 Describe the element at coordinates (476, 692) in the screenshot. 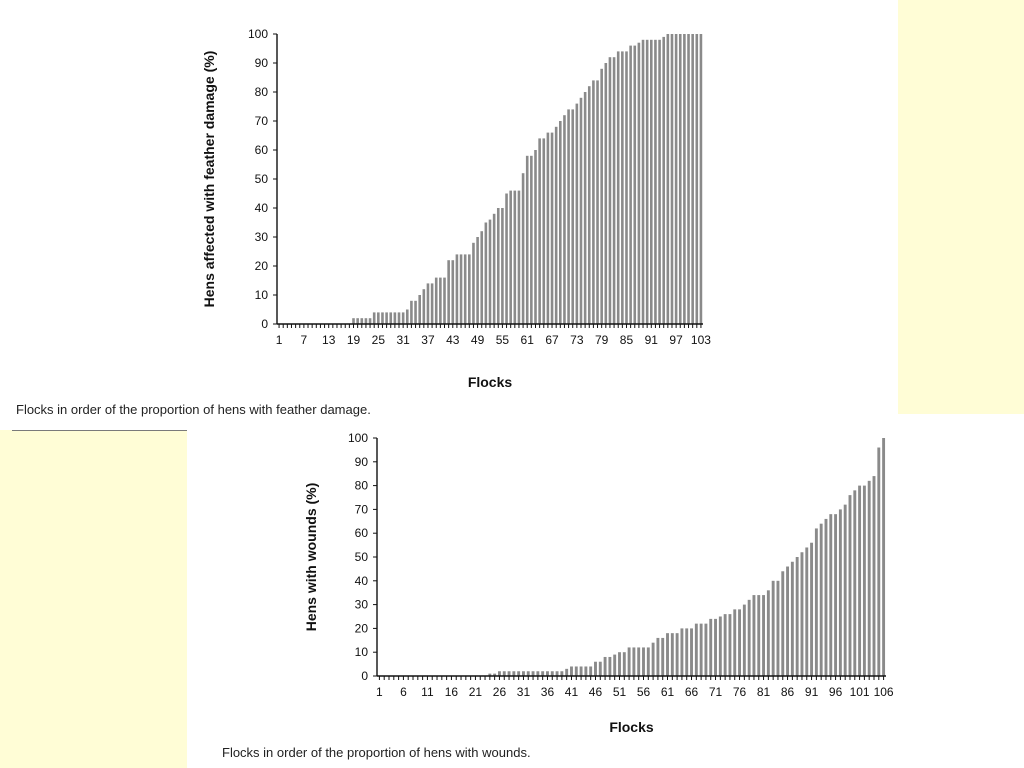

I see `x-tick-label: 21` at that location.